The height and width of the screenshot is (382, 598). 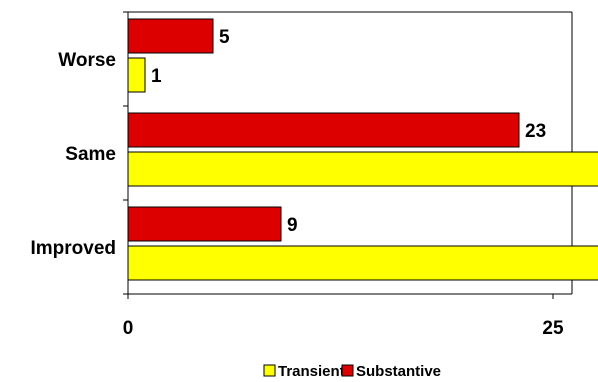 What do you see at coordinates (398, 371) in the screenshot?
I see `legend-label-substantive: Substantive` at bounding box center [398, 371].